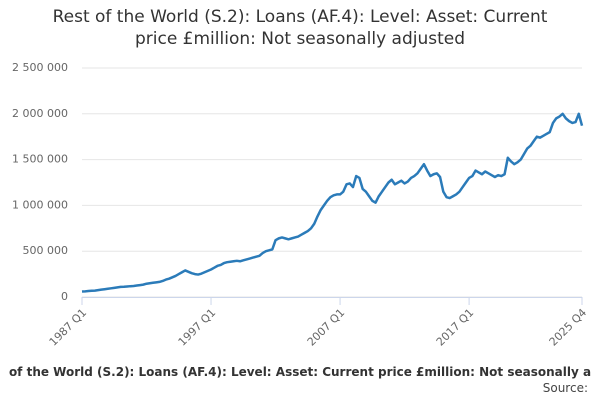 The image size is (600, 400). I want to click on y-tick-label: 2 000 000, so click(40, 113).